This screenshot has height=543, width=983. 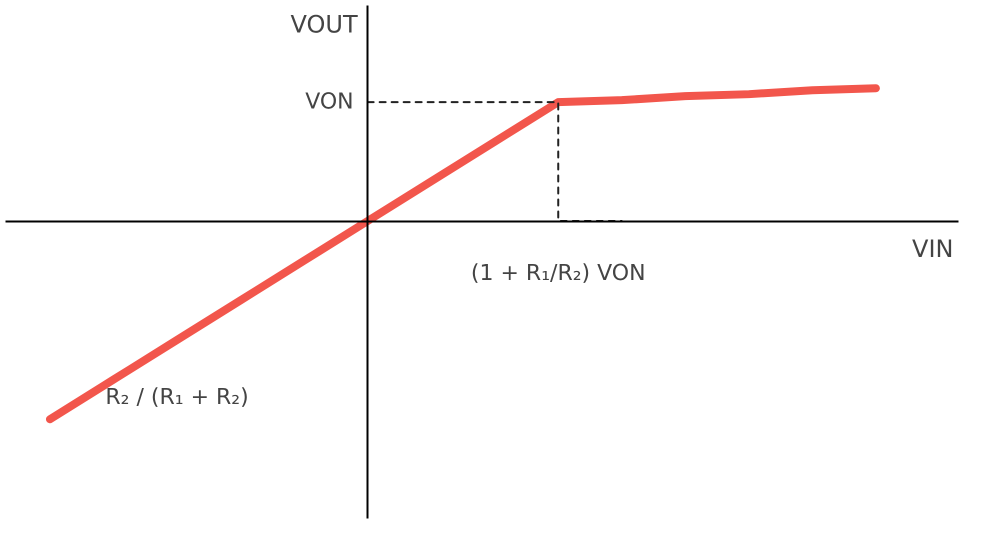 I want to click on annotation: VON, so click(x=329, y=102).